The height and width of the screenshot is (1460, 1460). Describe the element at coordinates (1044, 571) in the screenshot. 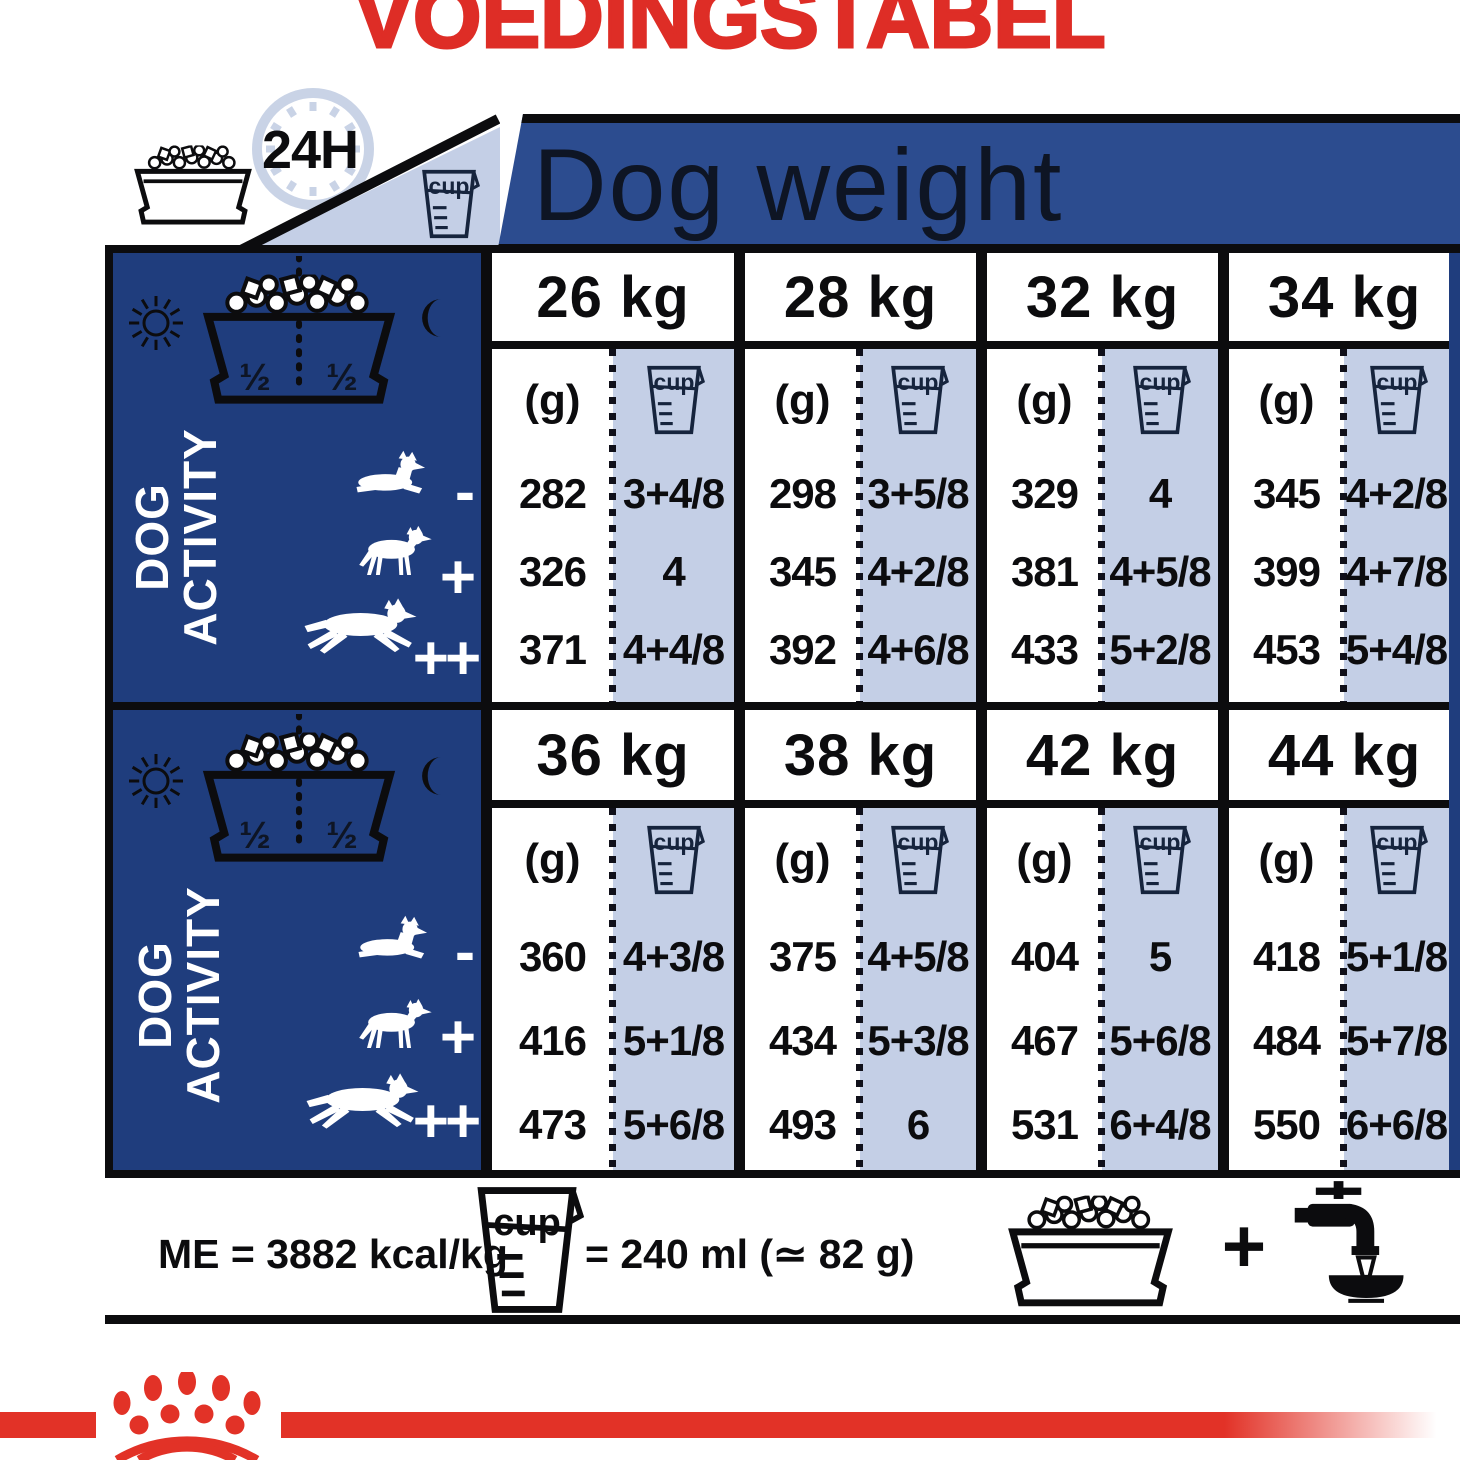

I see `gram-value: 381` at that location.